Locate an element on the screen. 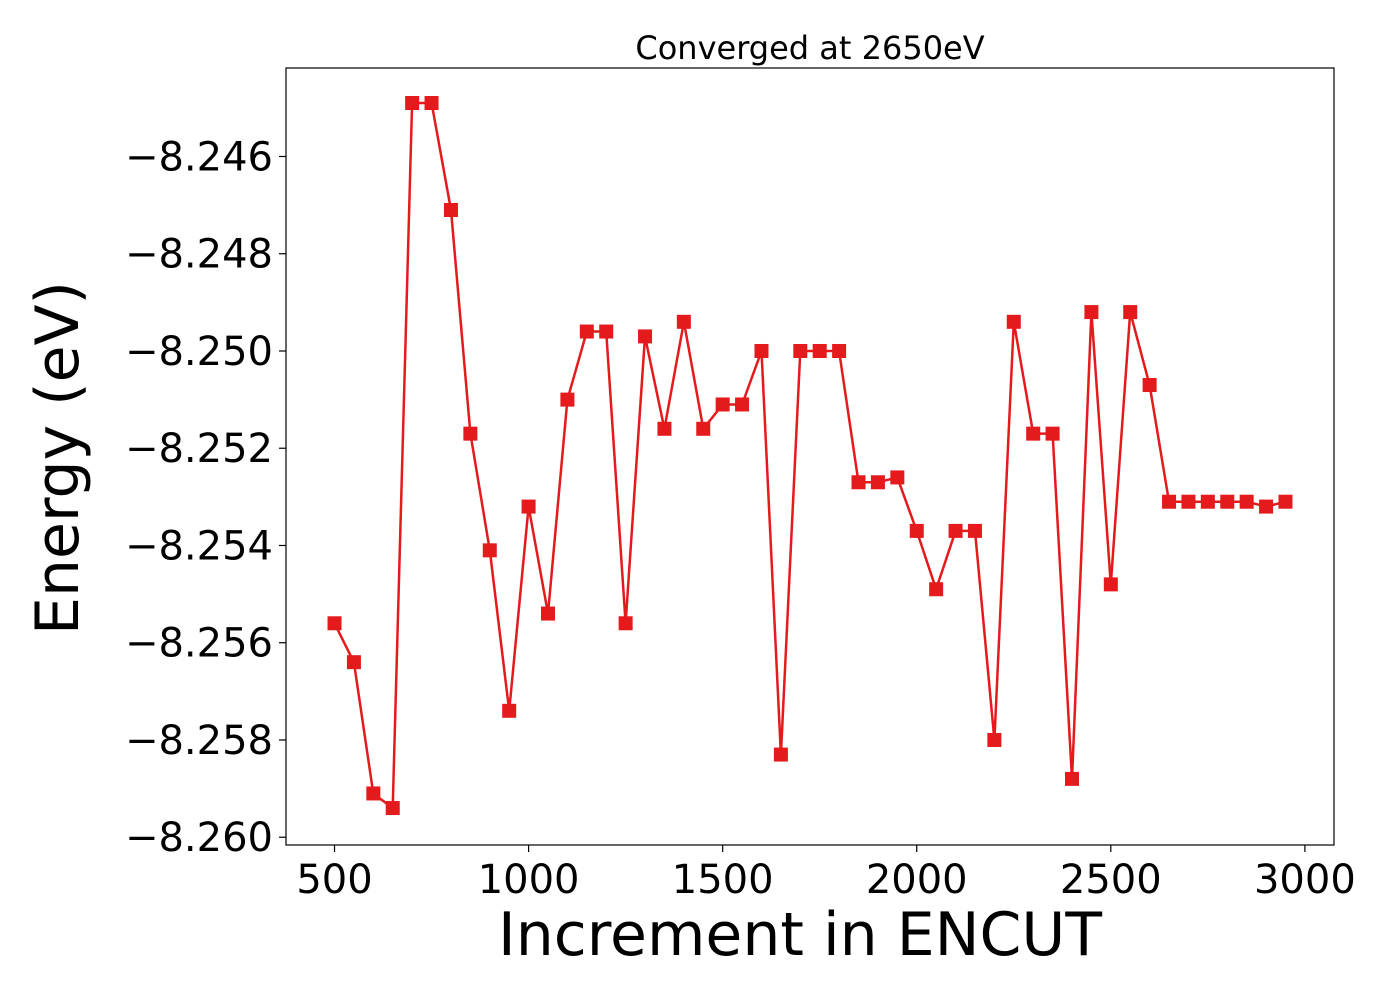 The image size is (1400, 1000). y-tick-label: −8.258 is located at coordinates (199, 741).